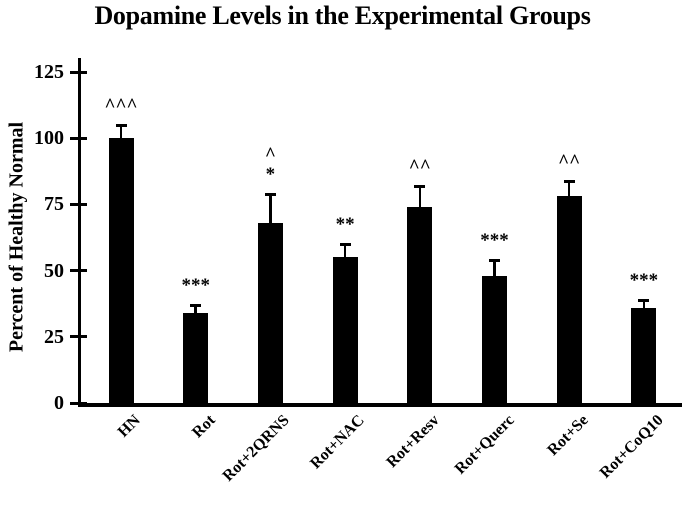 The image size is (685, 519). What do you see at coordinates (16, 237) in the screenshot?
I see `y-axis-label: Percent of Healthy Normal` at bounding box center [16, 237].